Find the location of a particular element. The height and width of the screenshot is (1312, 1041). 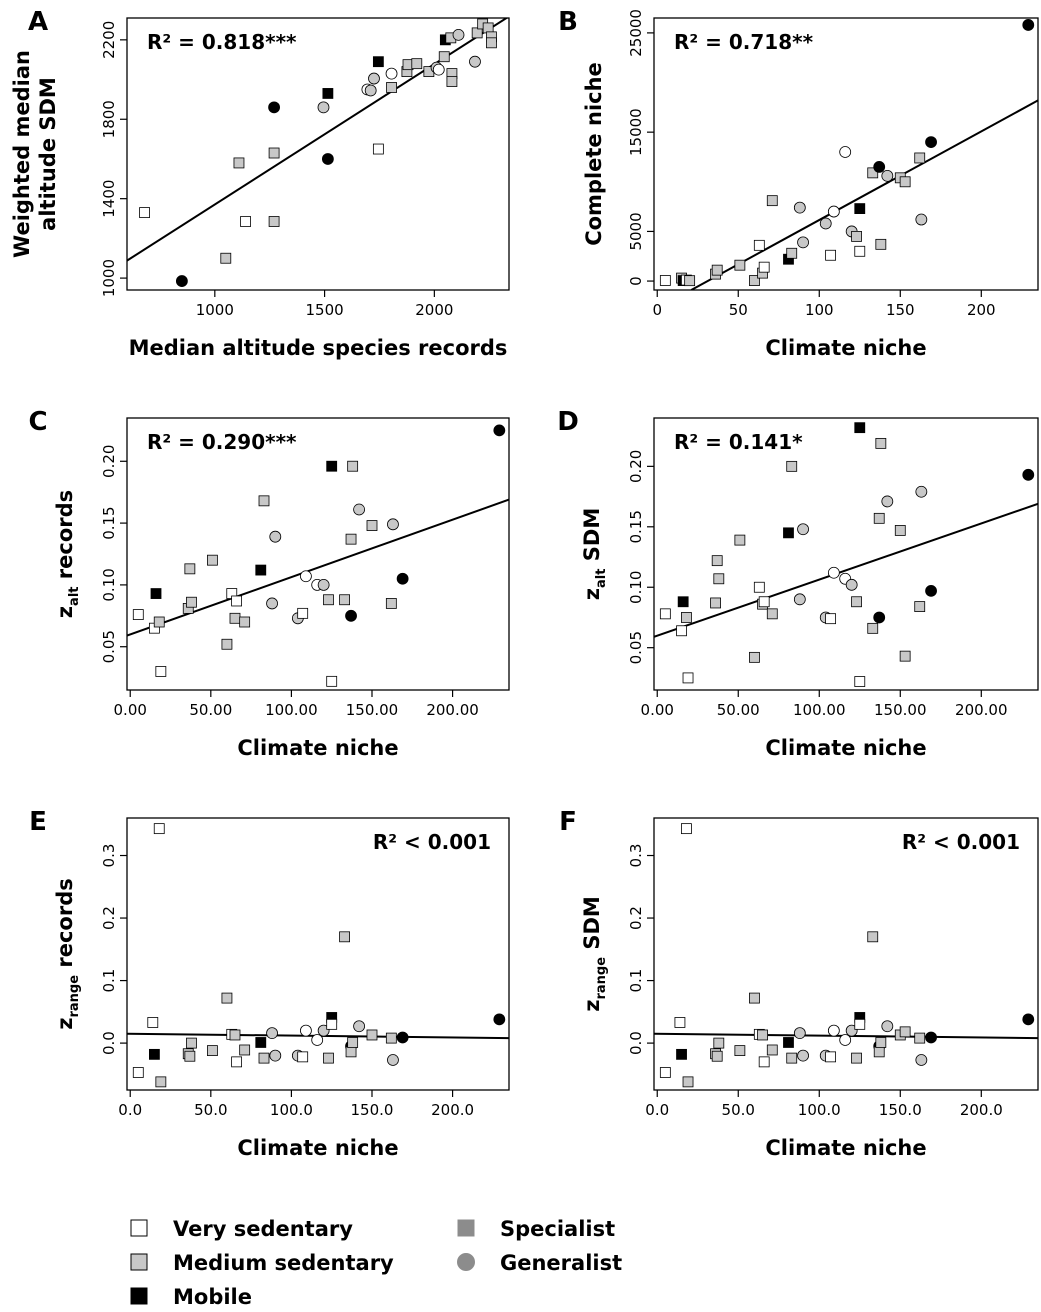

r-squared-annotation: R² = 0.290*** is located at coordinates (222, 442).